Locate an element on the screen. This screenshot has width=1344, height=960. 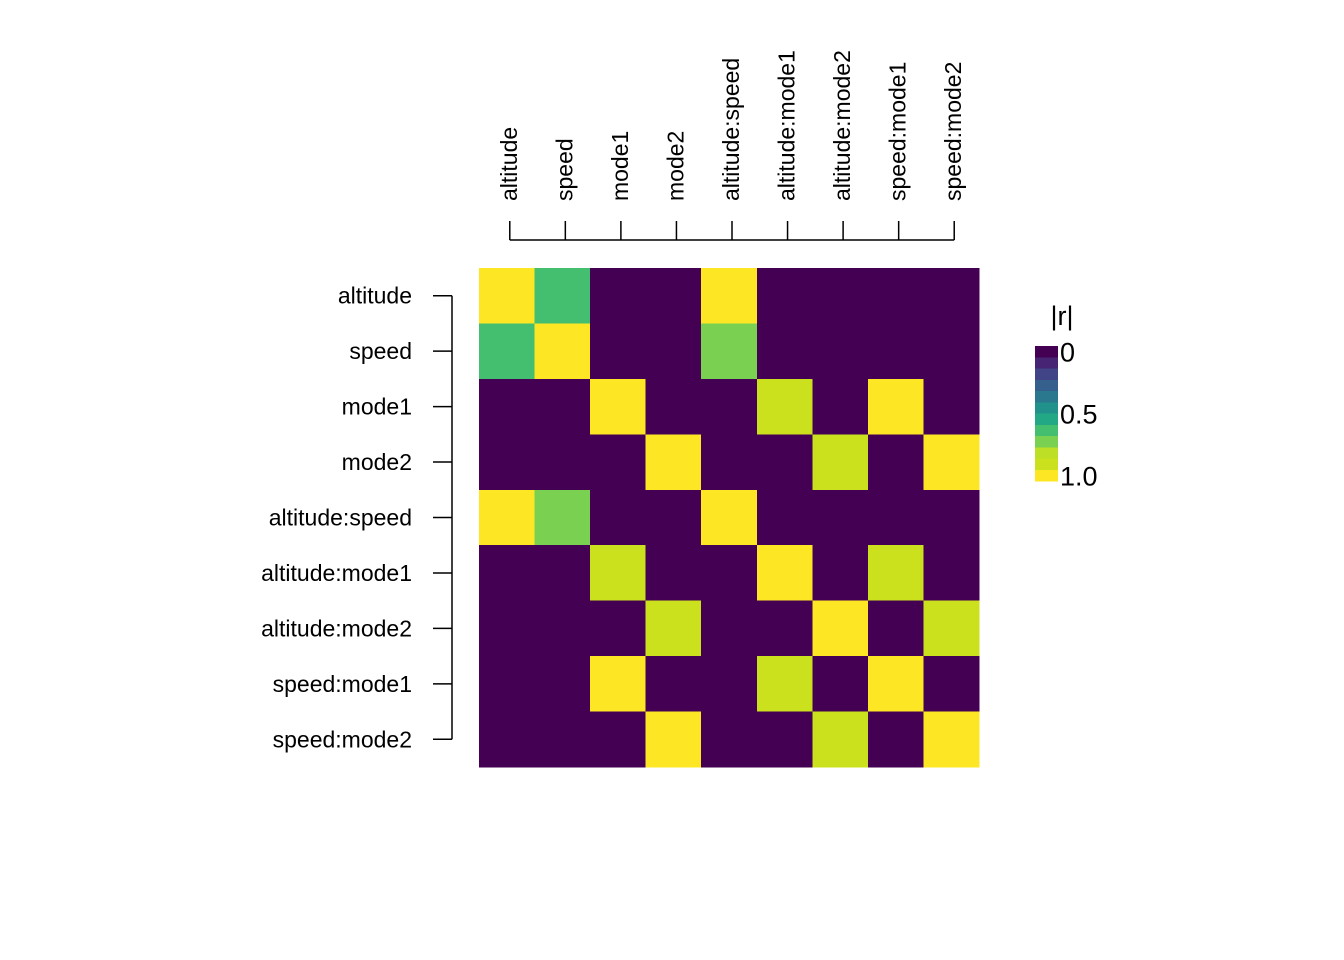
column-label-altitude: altitude is located at coordinates (509, 164).